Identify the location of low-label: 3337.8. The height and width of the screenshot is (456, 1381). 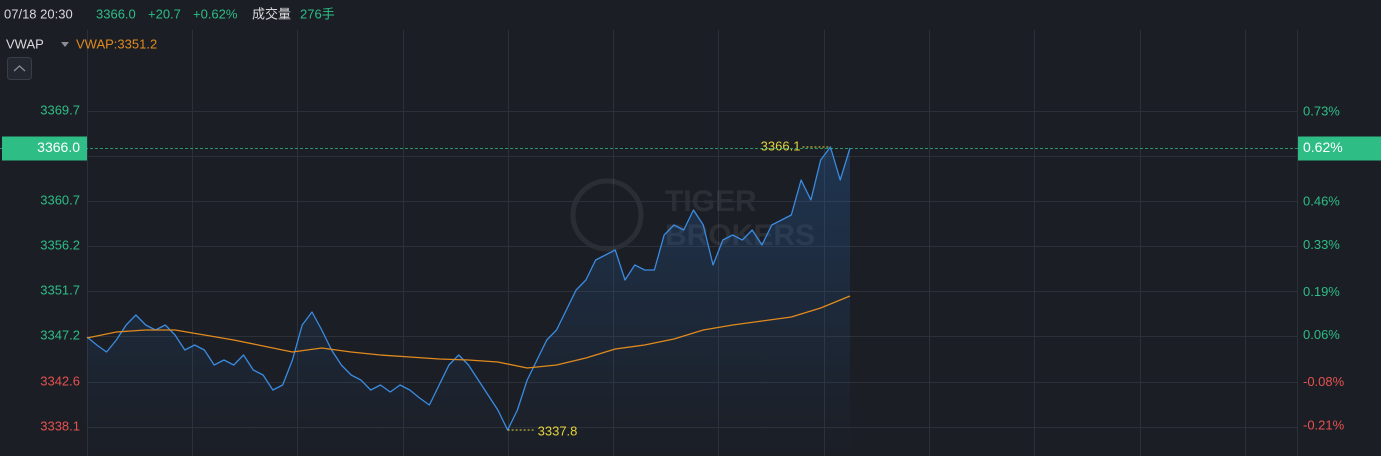
(558, 430).